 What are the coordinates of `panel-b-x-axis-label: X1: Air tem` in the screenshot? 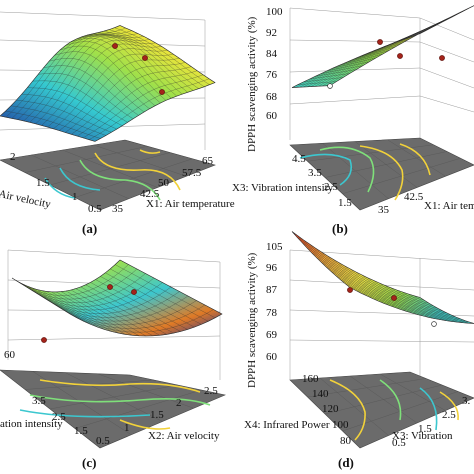 It's located at (449, 206).